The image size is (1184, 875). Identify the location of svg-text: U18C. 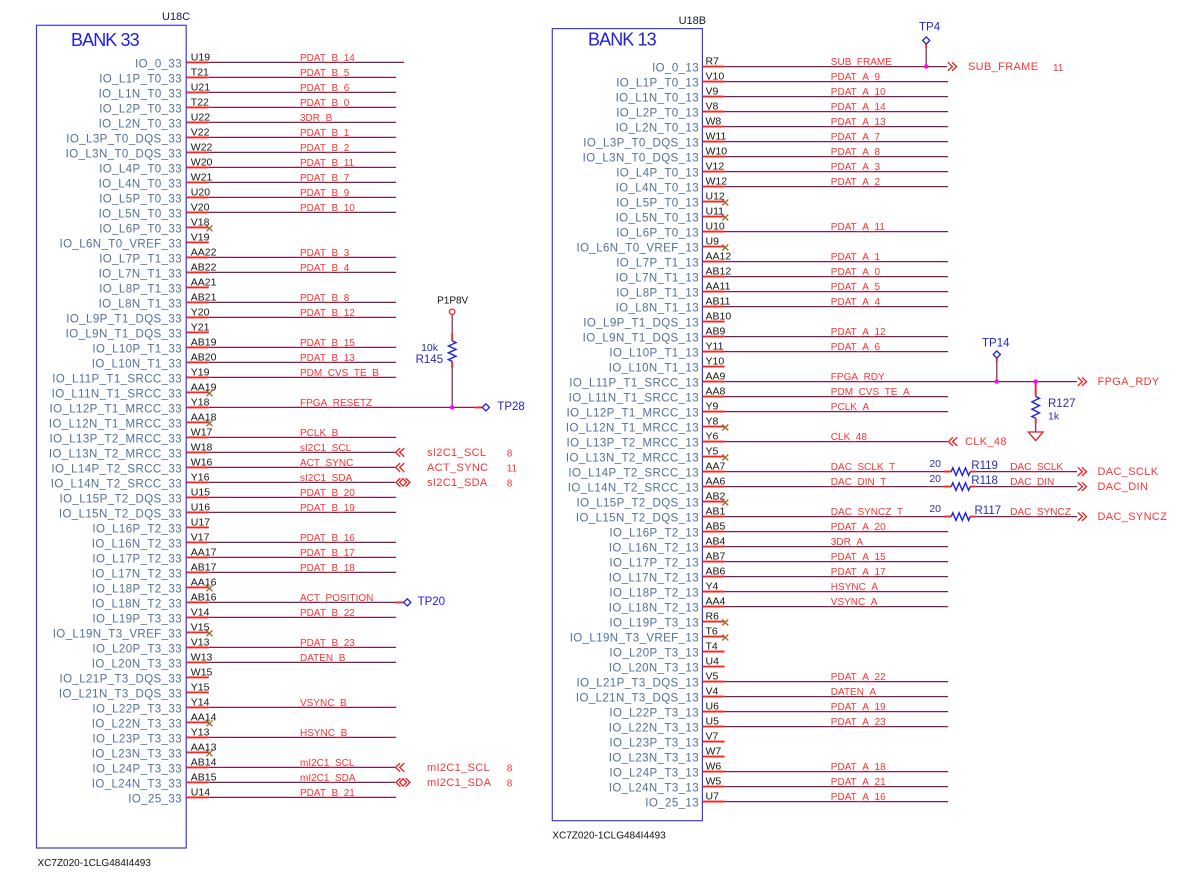
(176, 17).